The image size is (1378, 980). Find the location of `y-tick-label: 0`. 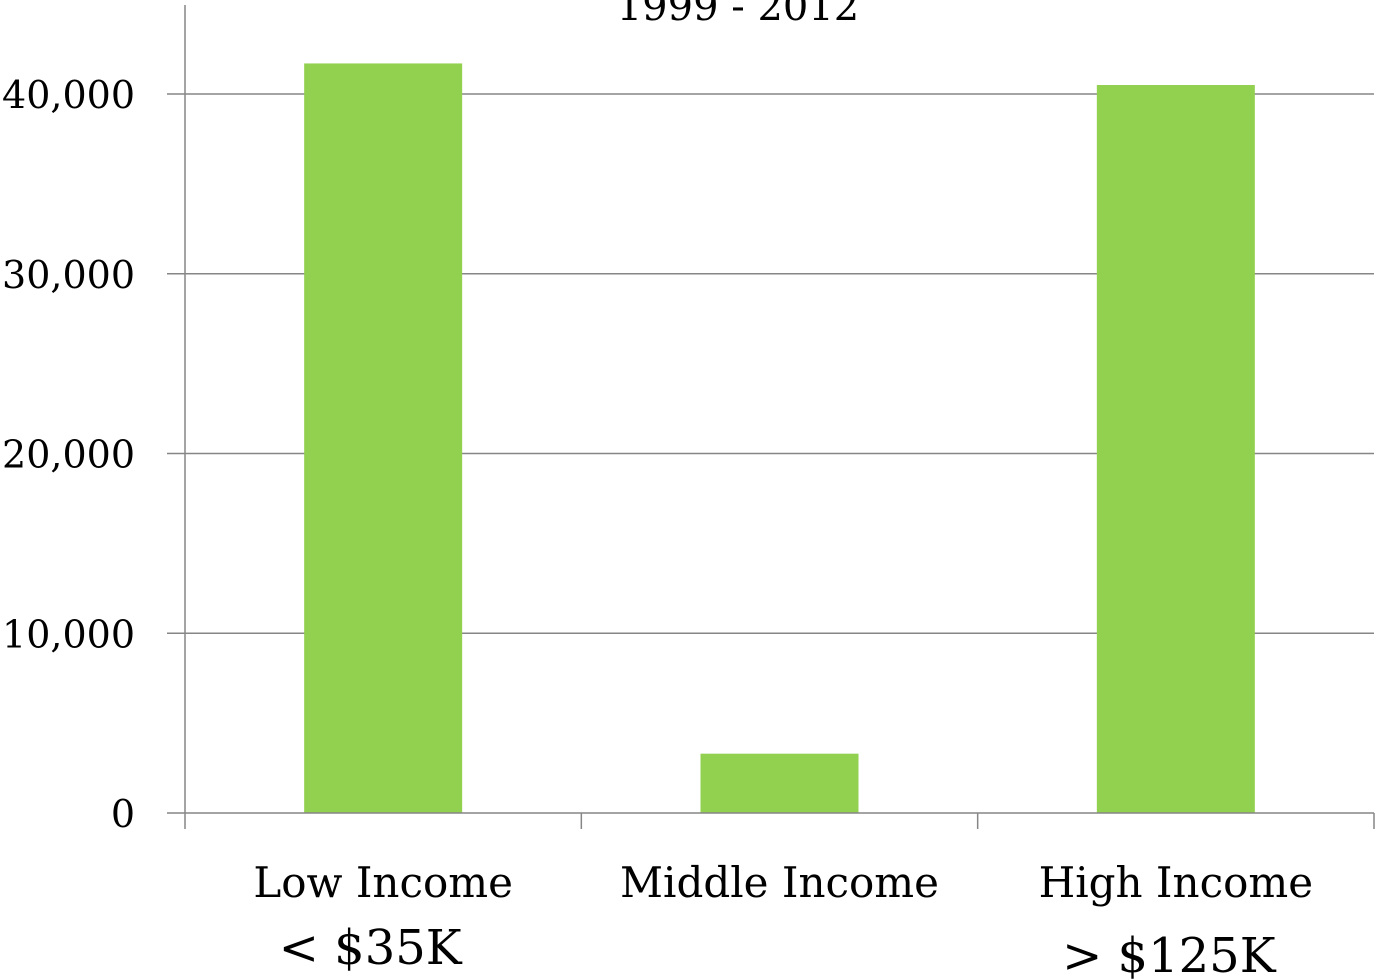

y-tick-label: 0 is located at coordinates (123, 814).